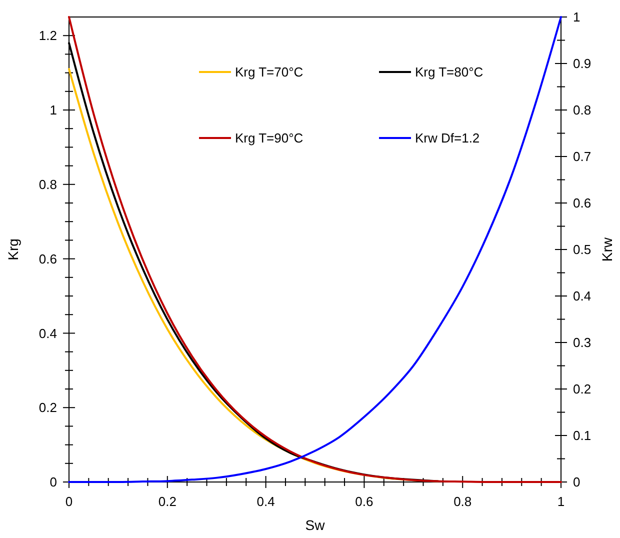 Image resolution: width=620 pixels, height=538 pixels. Describe the element at coordinates (47, 36) in the screenshot. I see `y-tick-label: 1.2` at that location.